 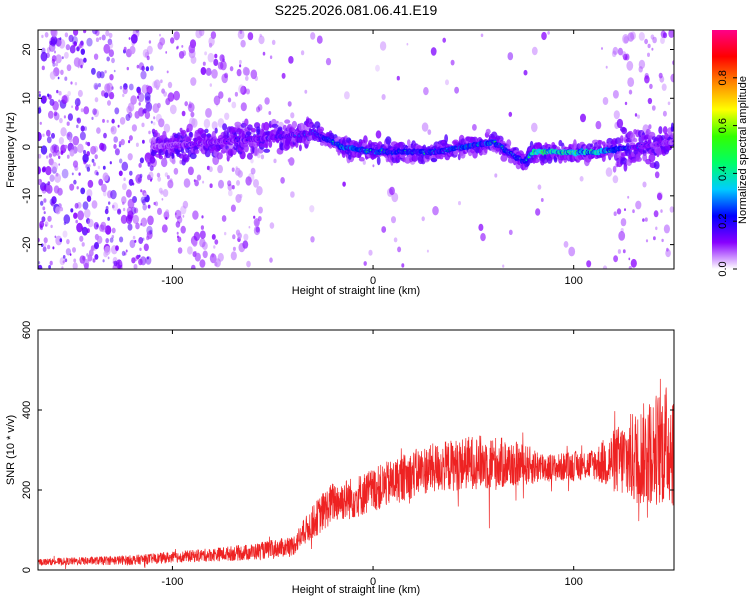 What do you see at coordinates (723, 77) in the screenshot?
I see `colorbar-tick-label: 0.8` at bounding box center [723, 77].